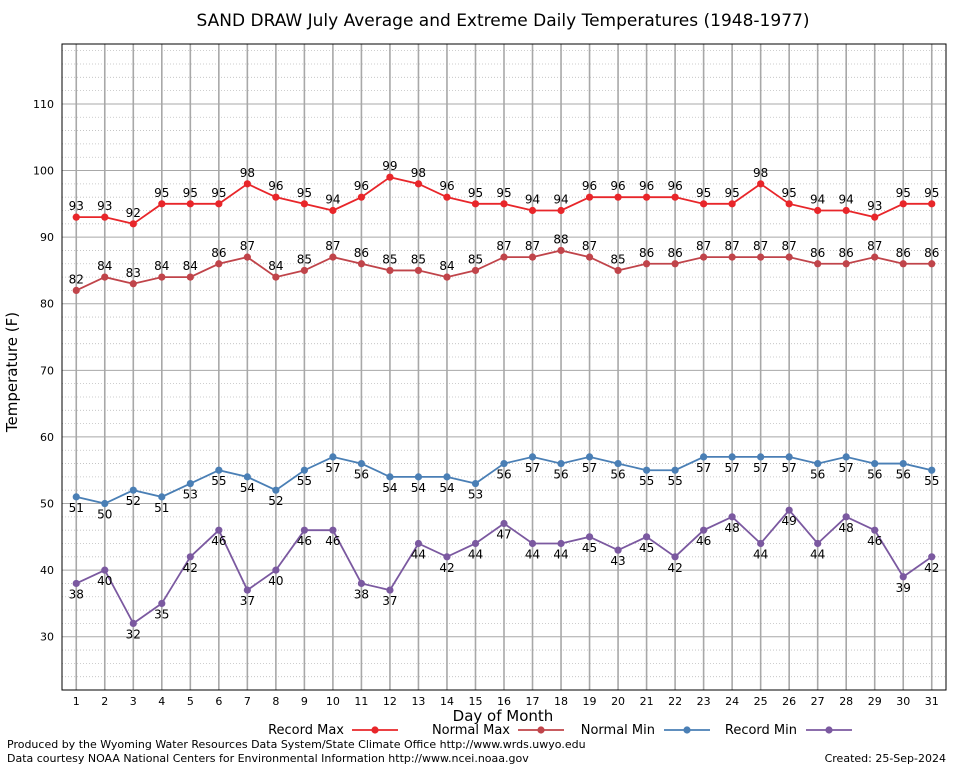  Describe the element at coordinates (503, 716) in the screenshot. I see `x-axis-label: Day of Month` at that location.